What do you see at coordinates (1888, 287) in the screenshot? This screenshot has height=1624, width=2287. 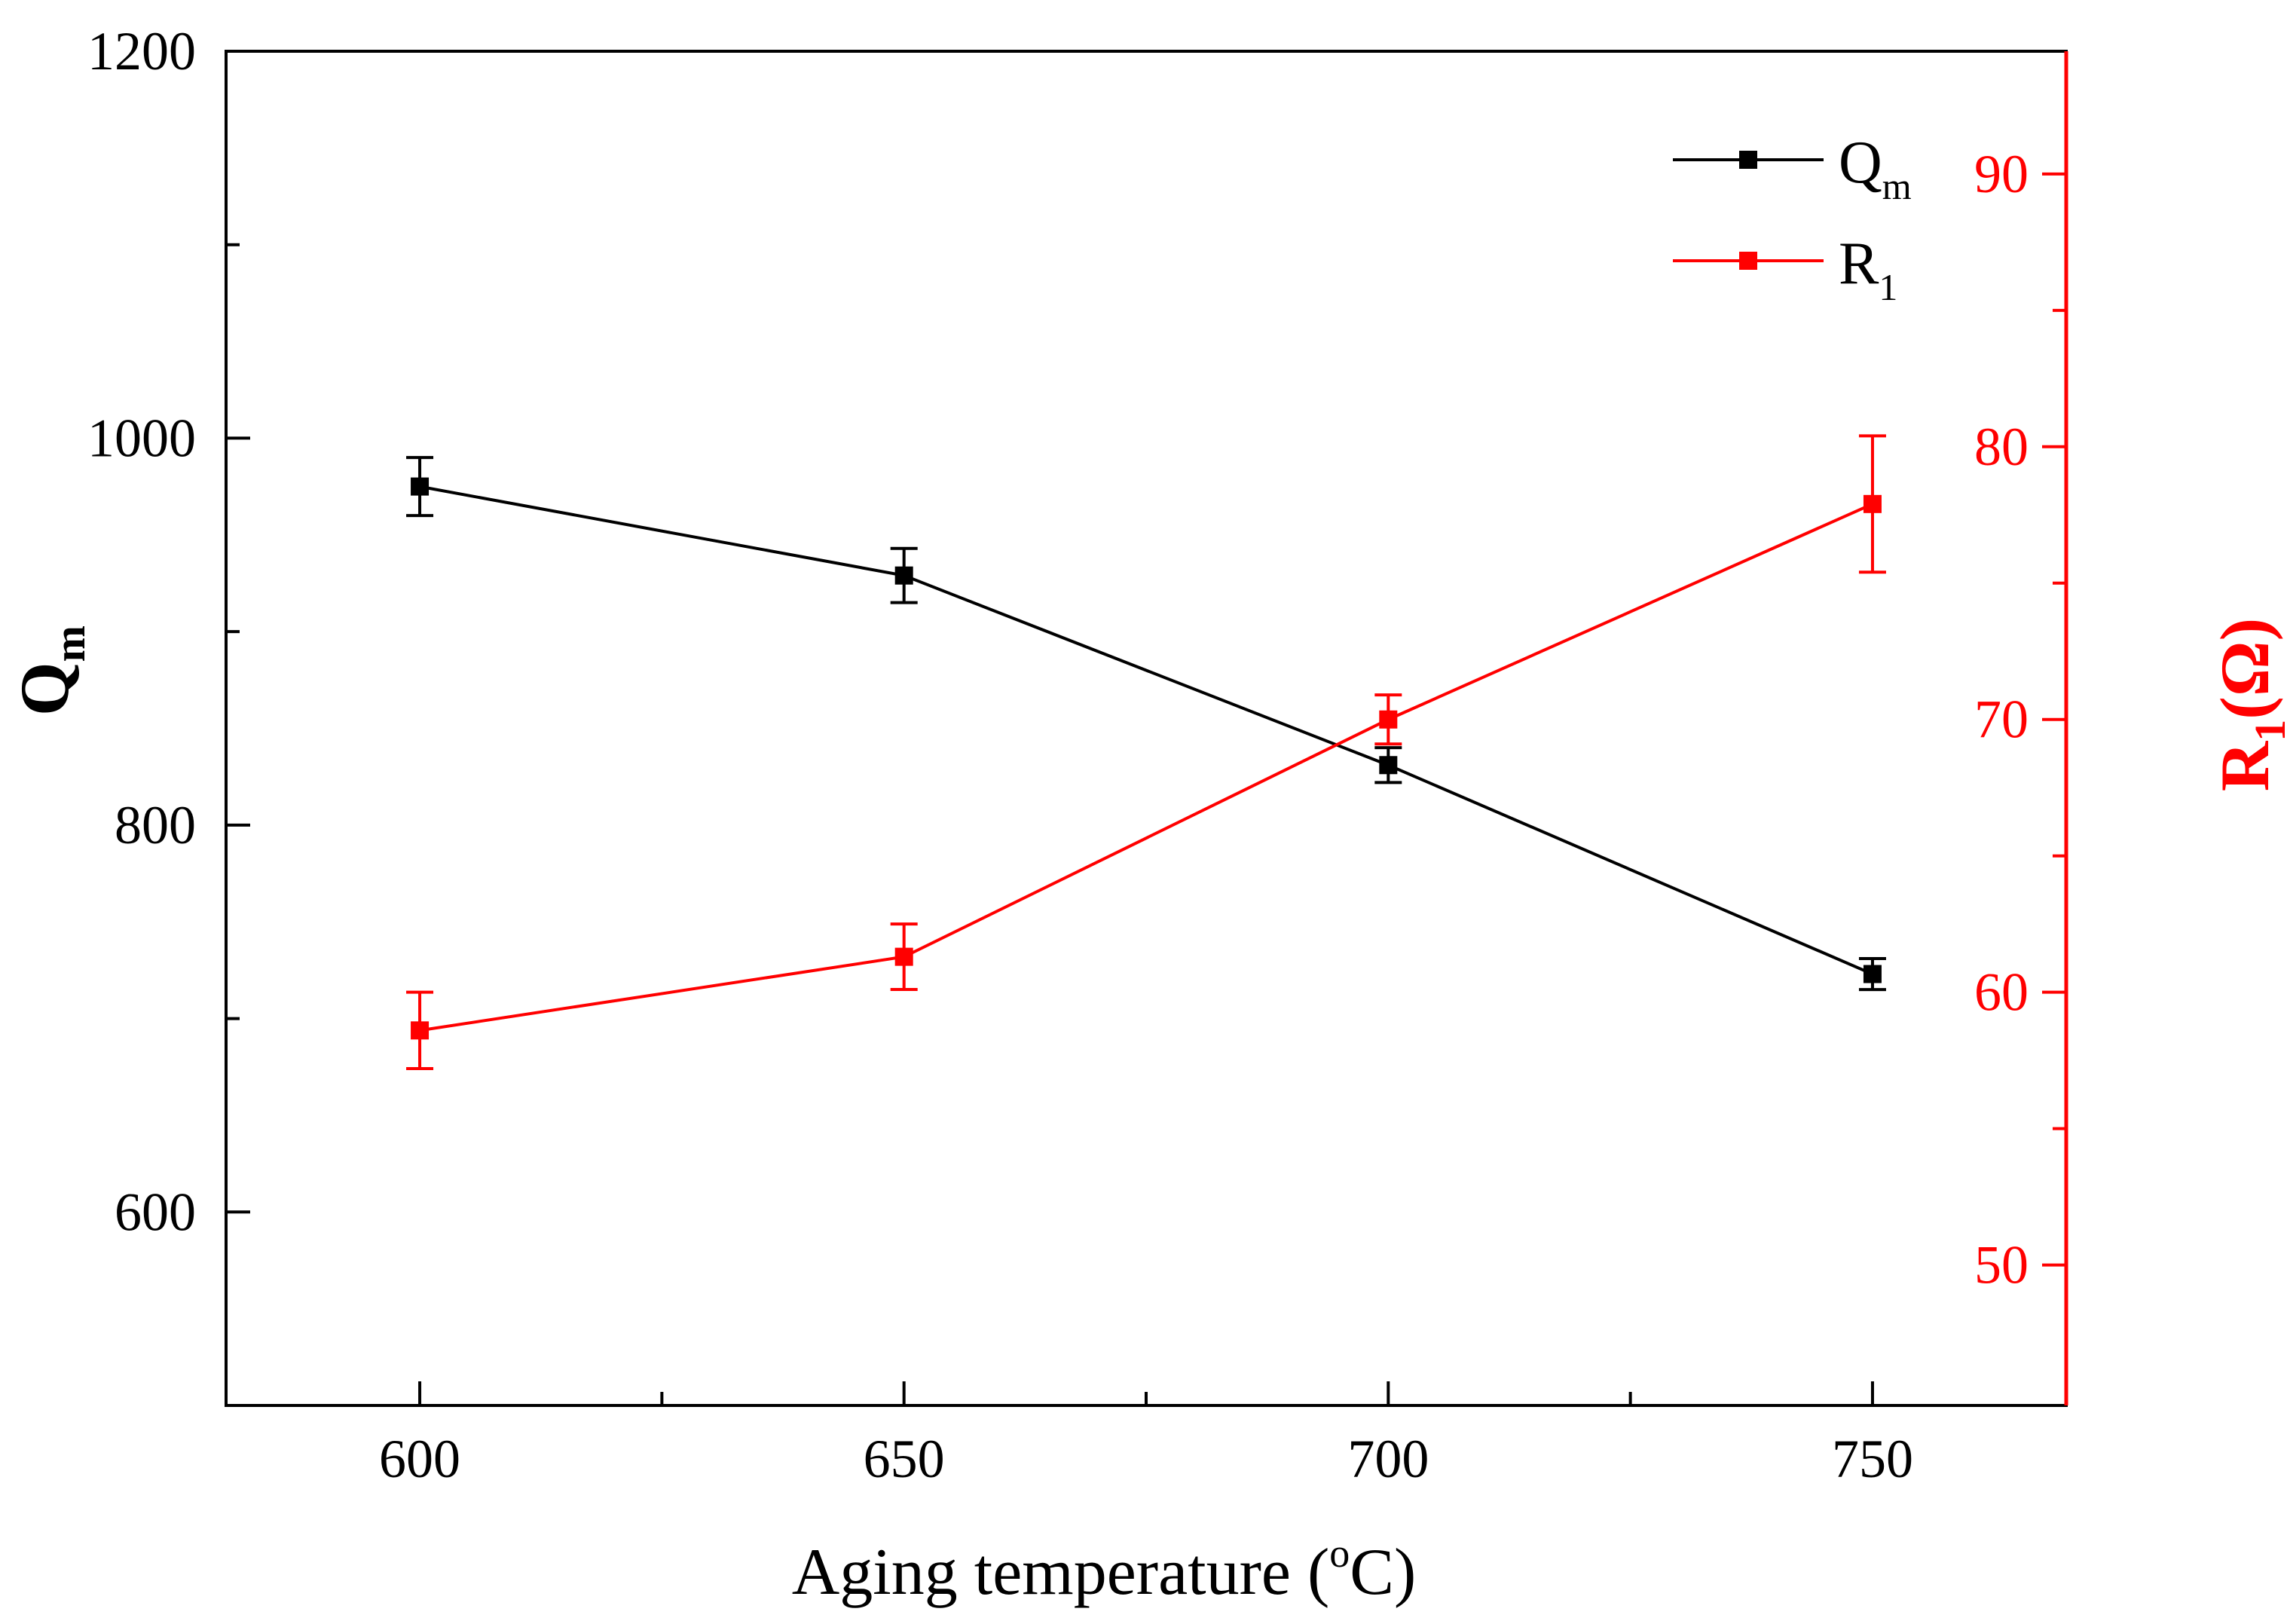 I see `legend-label-r1-sub: 1` at bounding box center [1888, 287].